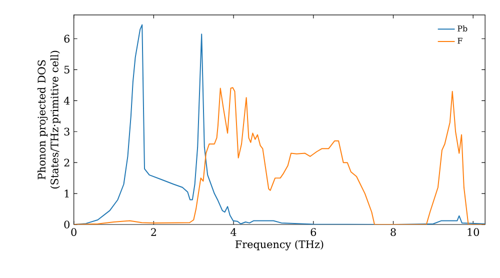  What do you see at coordinates (67, 38) in the screenshot?
I see `y-tick-label: 6` at bounding box center [67, 38].